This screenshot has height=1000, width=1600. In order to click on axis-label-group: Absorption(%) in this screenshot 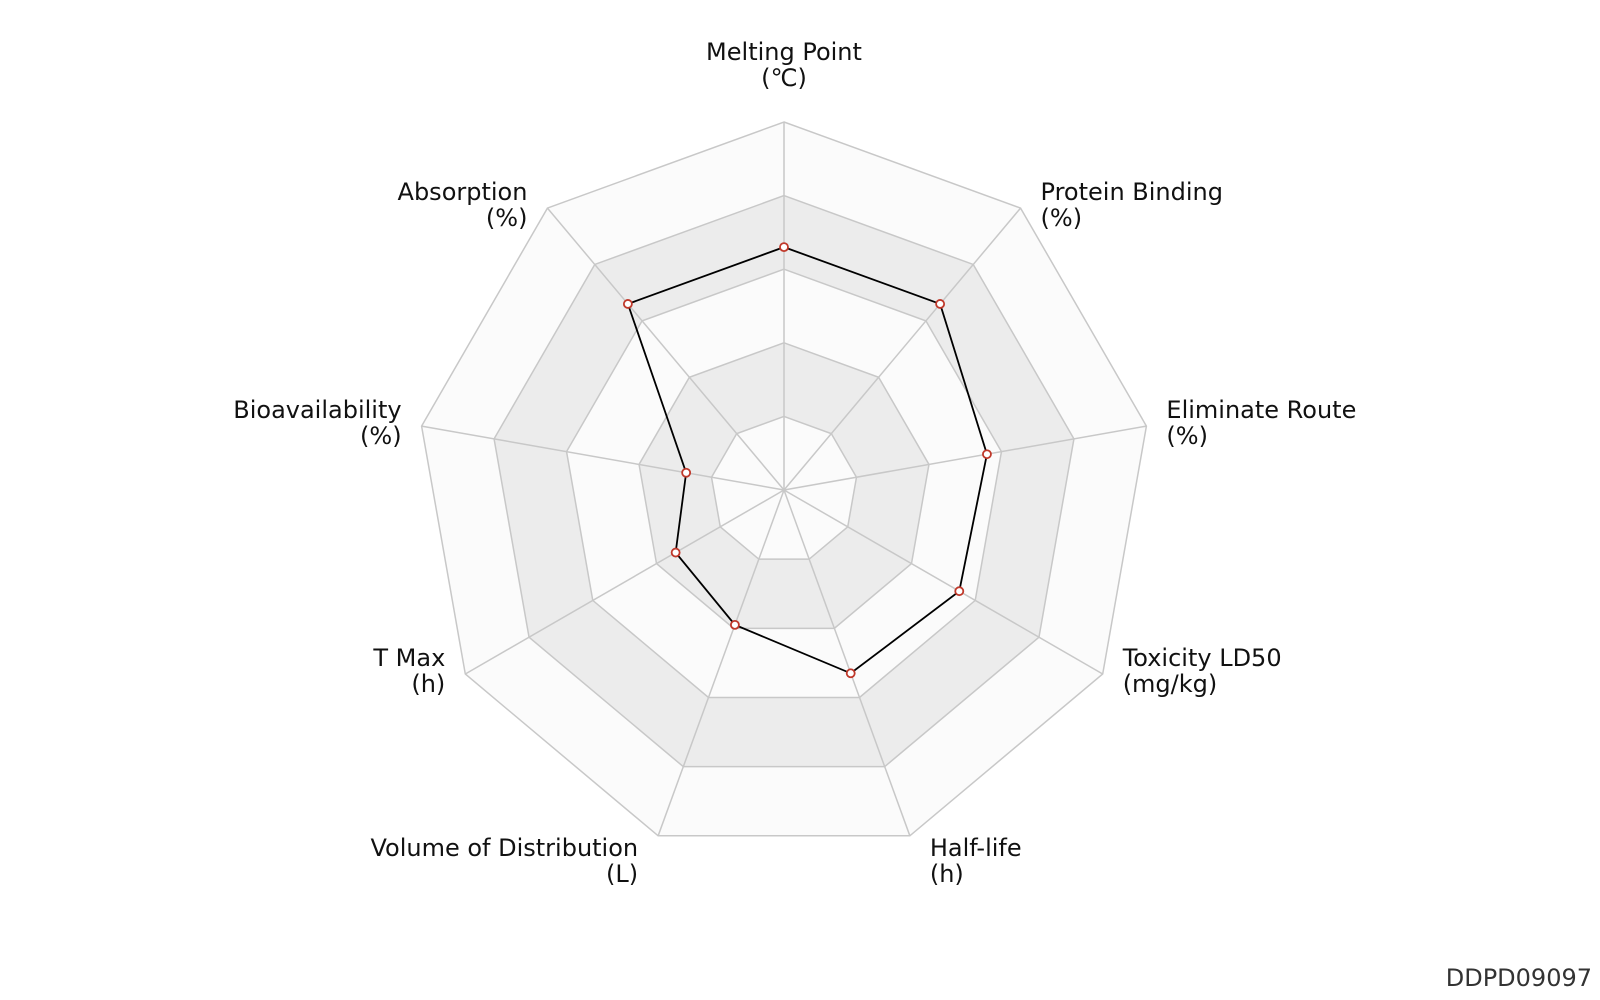, I will do `click(463, 205)`.